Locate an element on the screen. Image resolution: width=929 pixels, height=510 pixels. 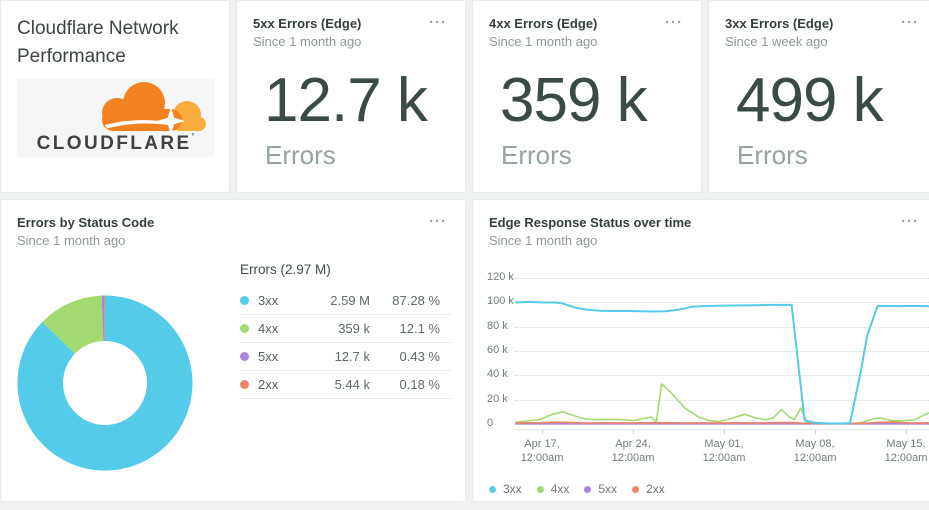
donut-chart is located at coordinates (105, 383).